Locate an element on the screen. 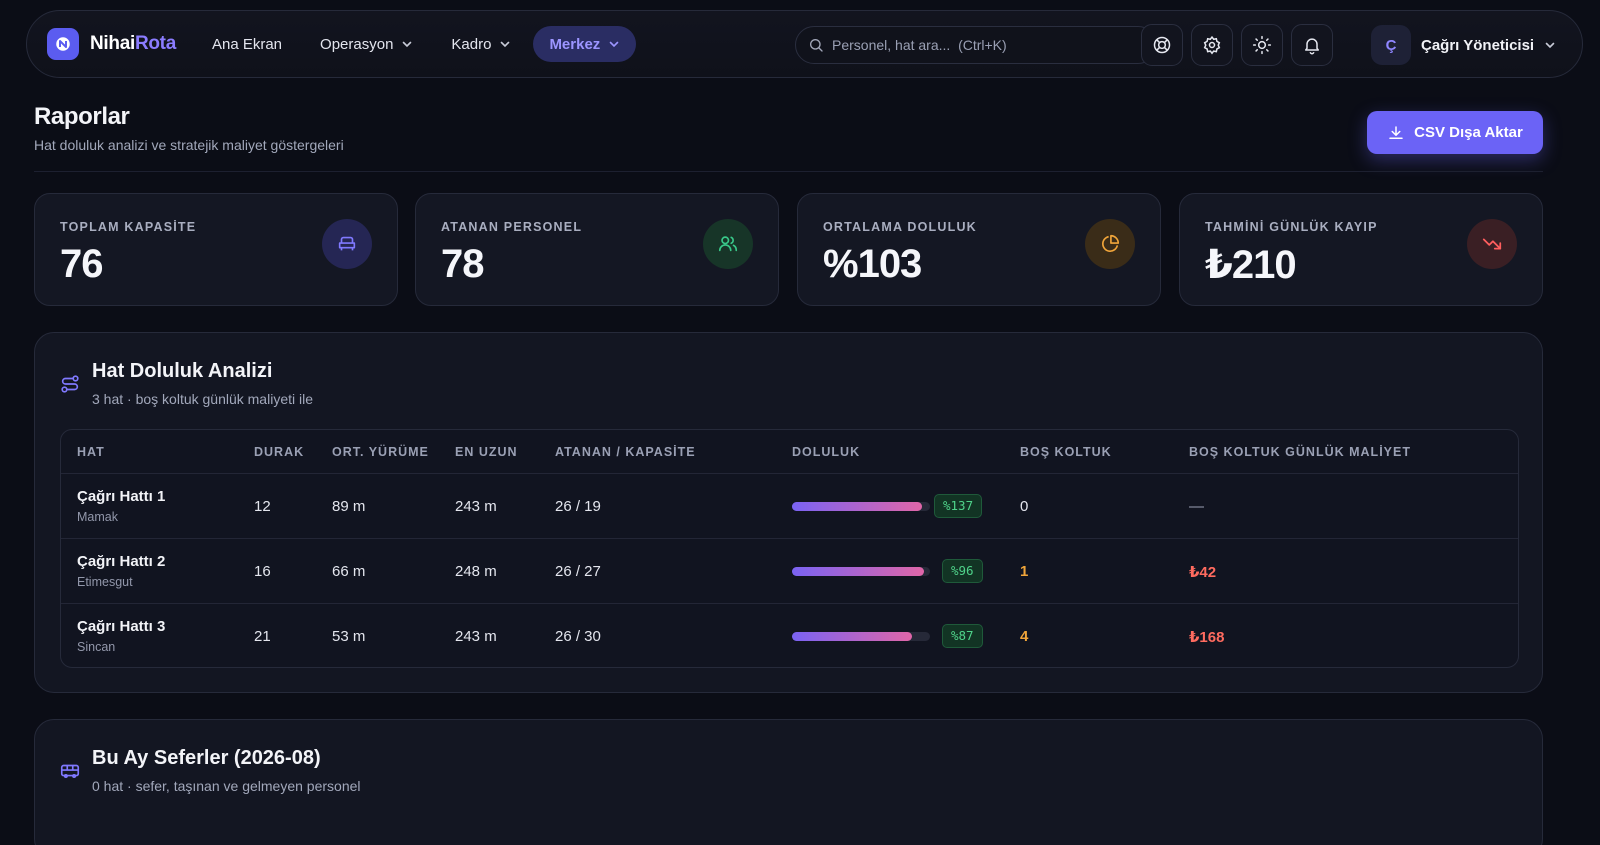  main-nav: Ana Ekran Operasyon Kadro Merkez is located at coordinates (416, 44).